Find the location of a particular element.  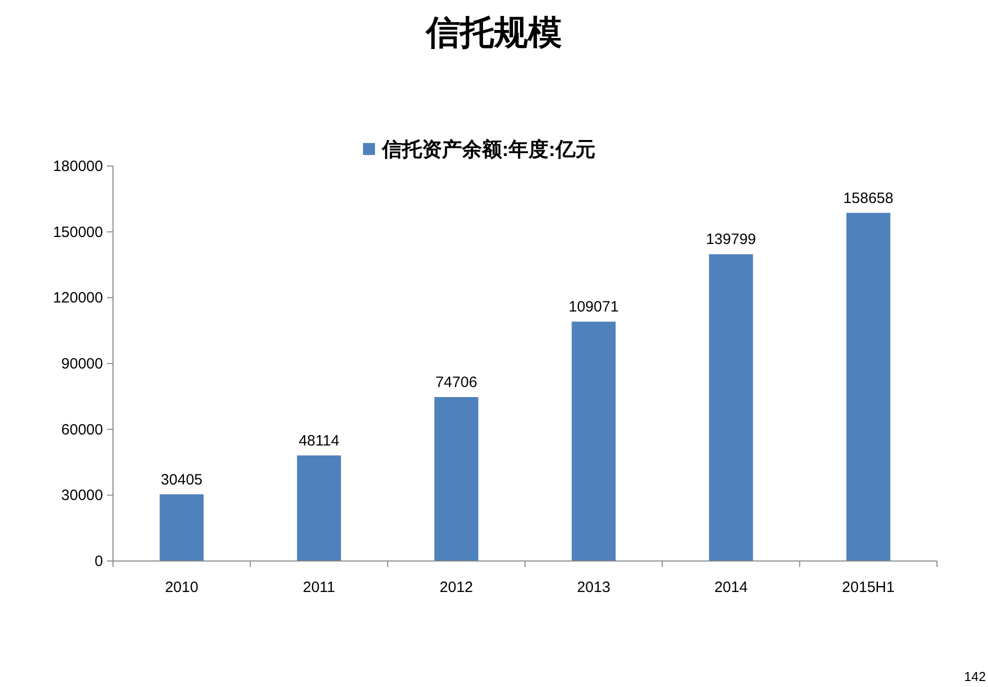

y-tick-label: 150000 is located at coordinates (77, 232).